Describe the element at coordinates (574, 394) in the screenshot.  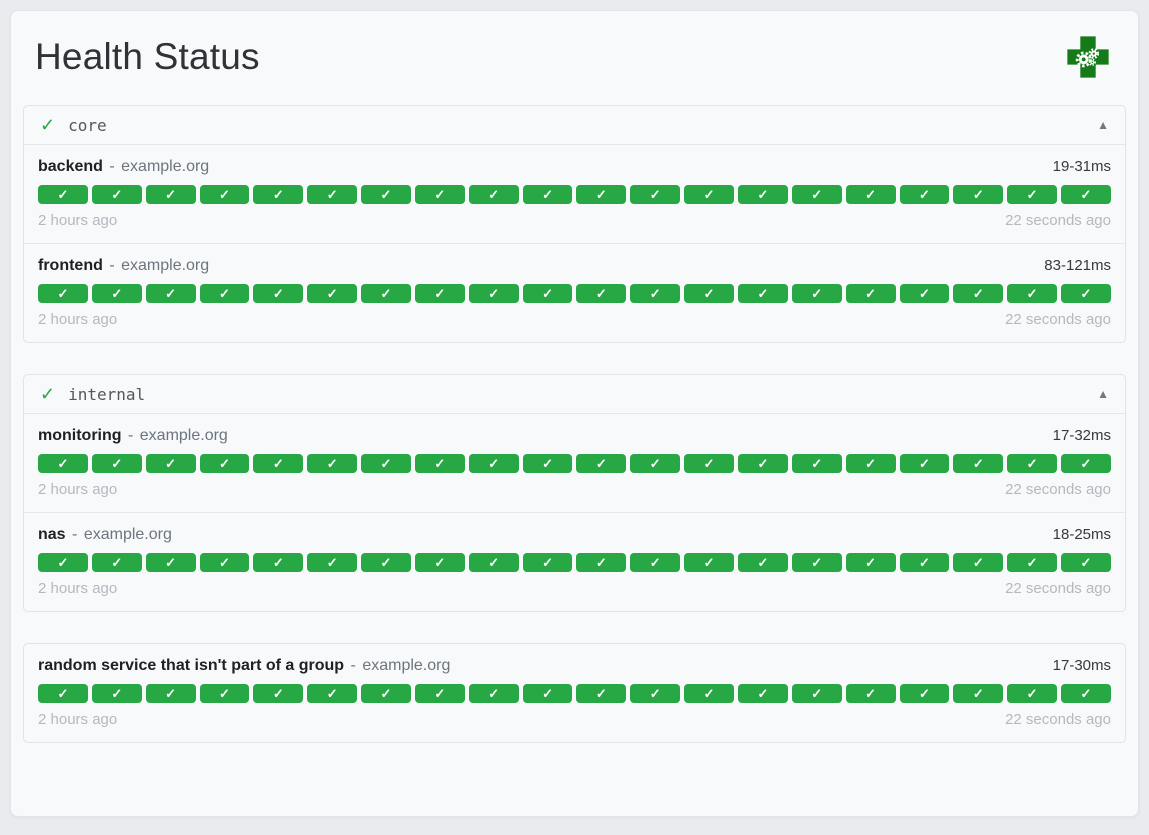
I see `group-header: ✓ internal ▲` at that location.